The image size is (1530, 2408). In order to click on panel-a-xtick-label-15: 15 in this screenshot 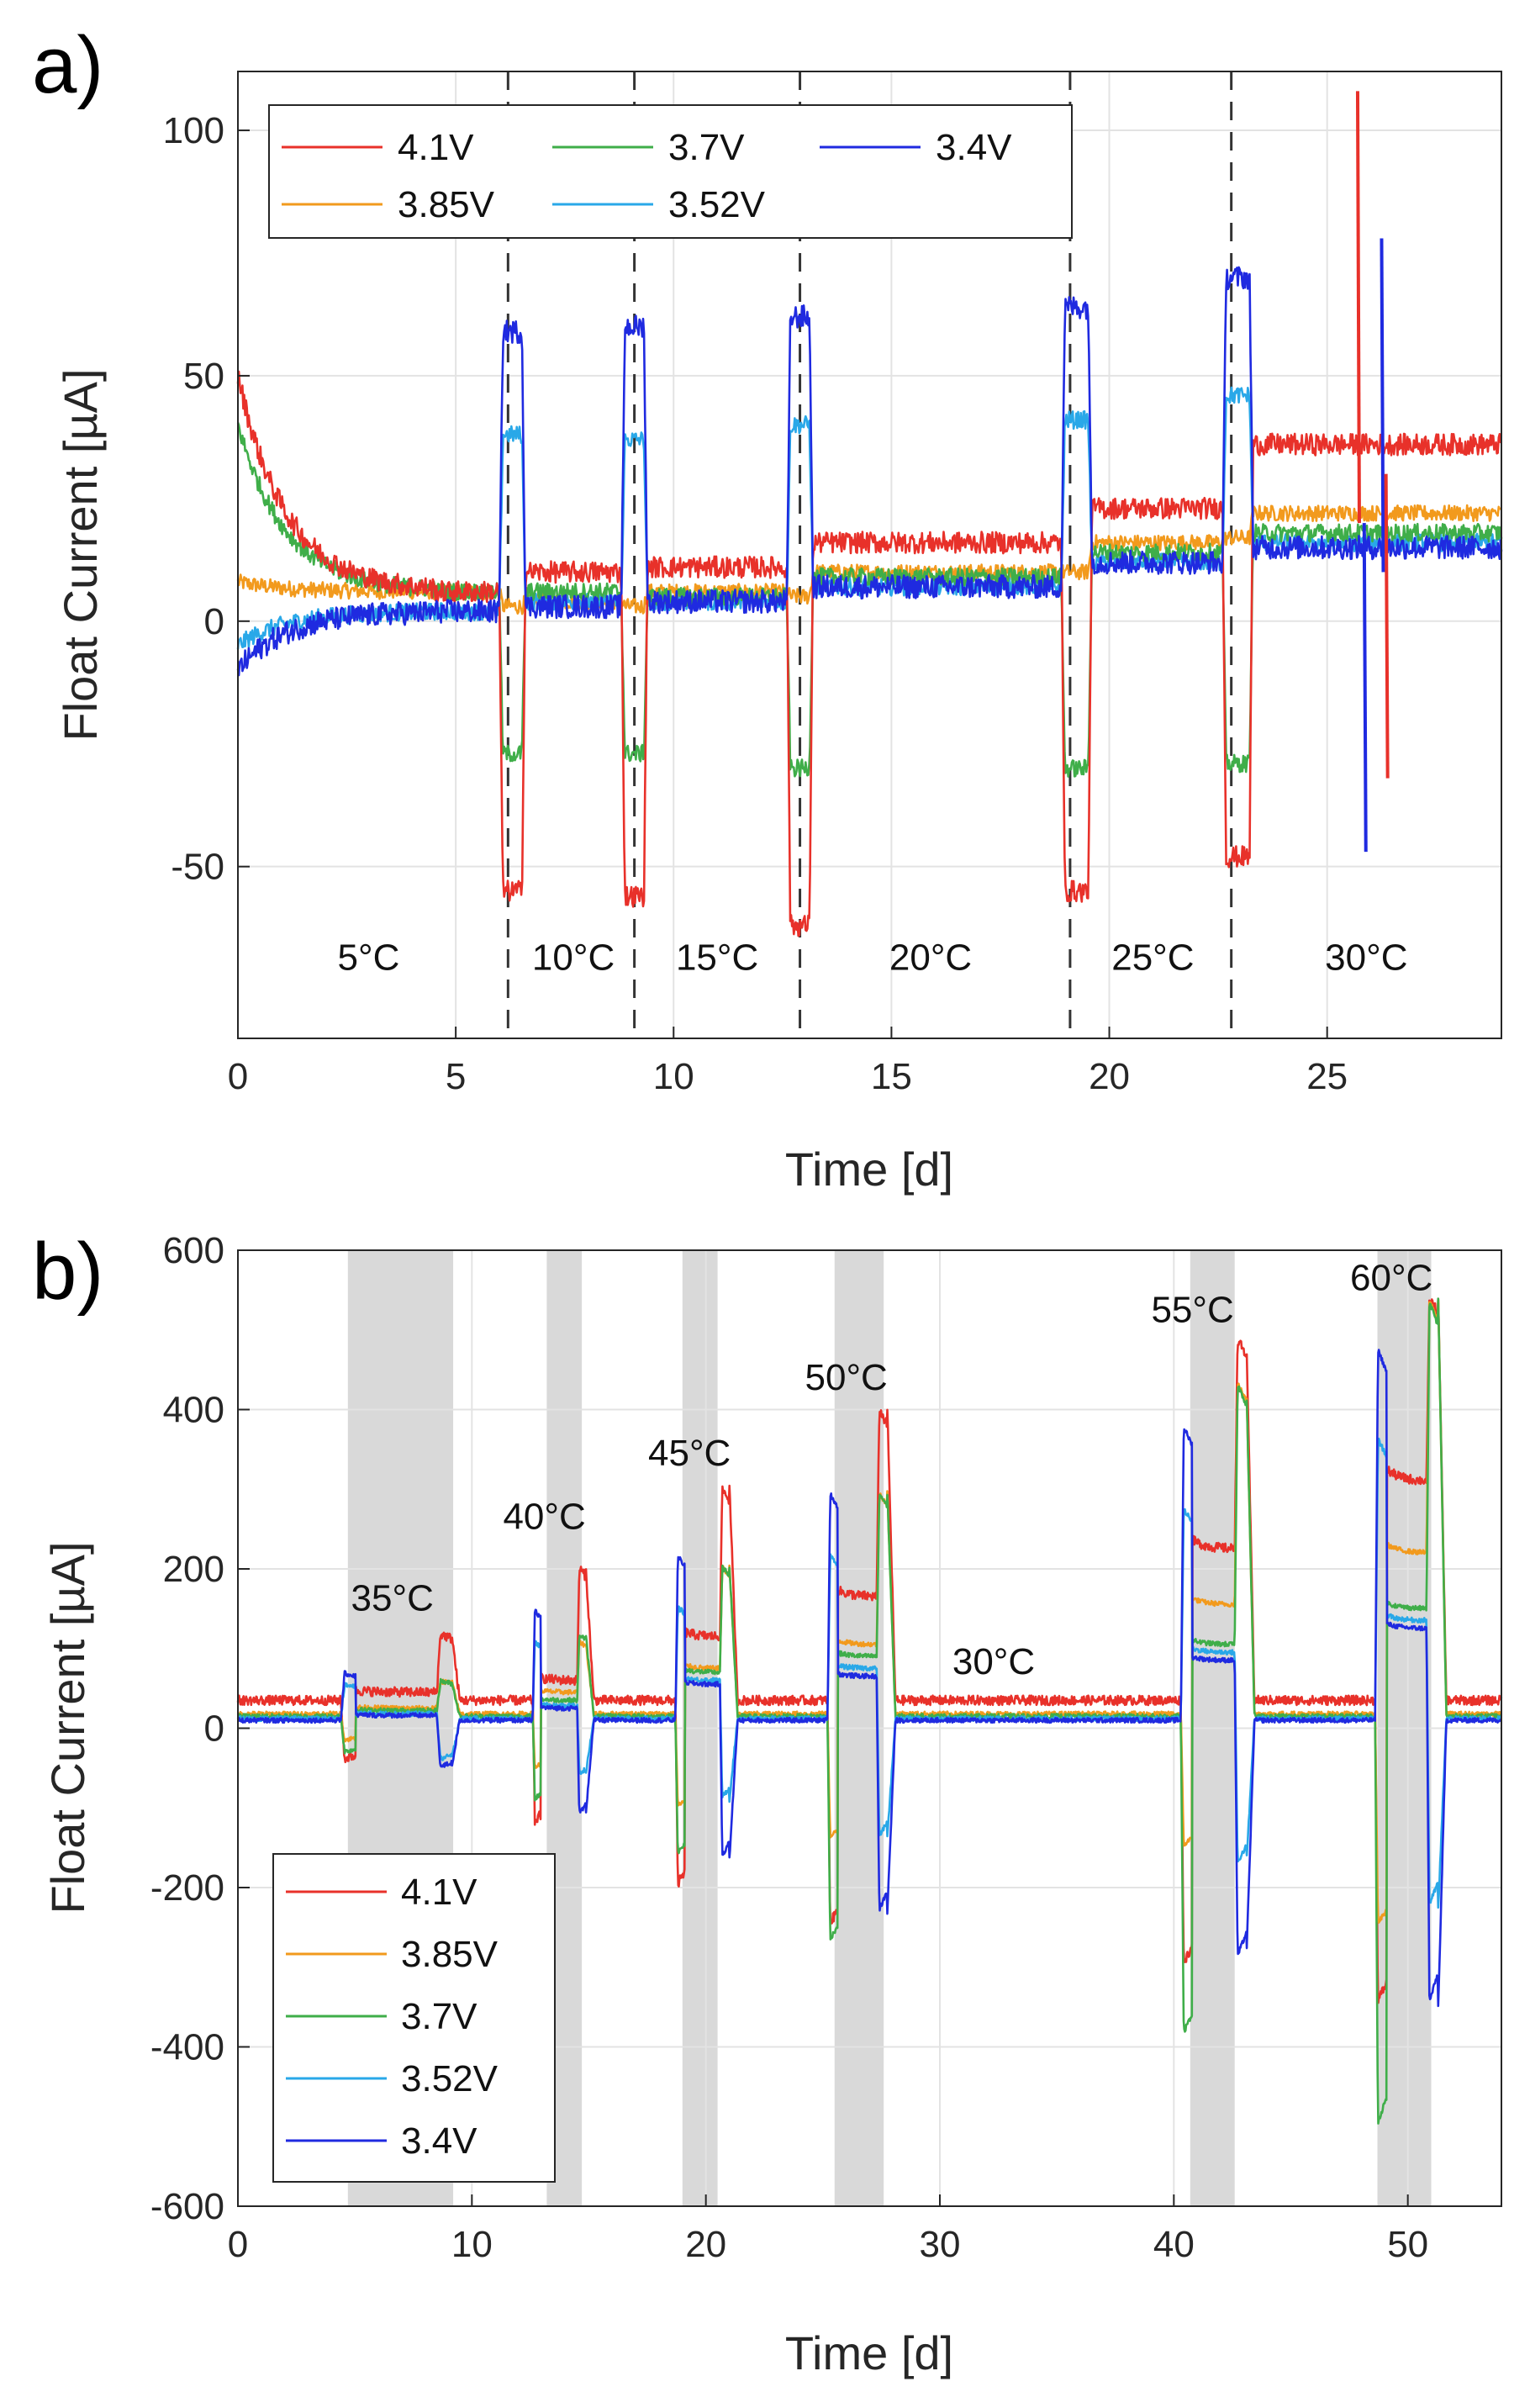, I will do `click(891, 1076)`.